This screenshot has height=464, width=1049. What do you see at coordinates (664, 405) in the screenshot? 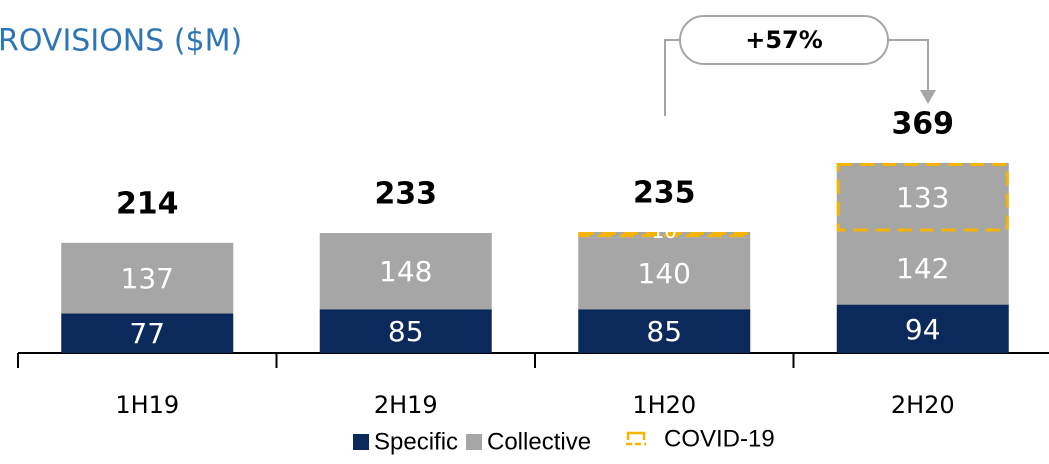
I see `x-tick-label: 1H20` at bounding box center [664, 405].